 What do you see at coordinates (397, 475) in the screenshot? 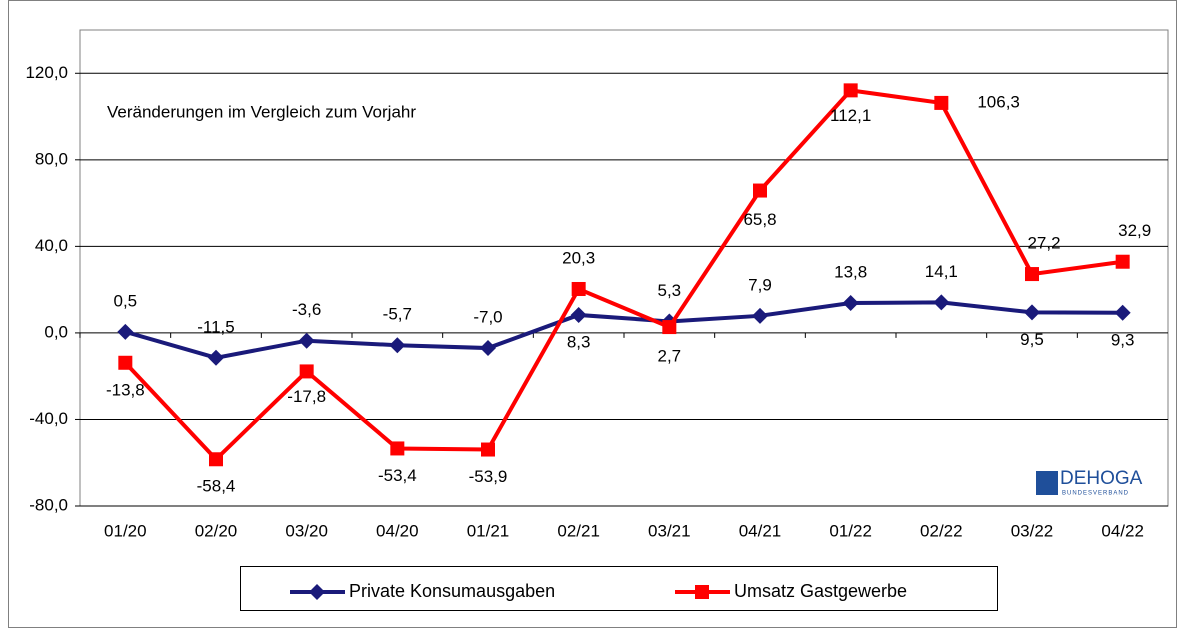
I see `data-label: -53,4` at bounding box center [397, 475].